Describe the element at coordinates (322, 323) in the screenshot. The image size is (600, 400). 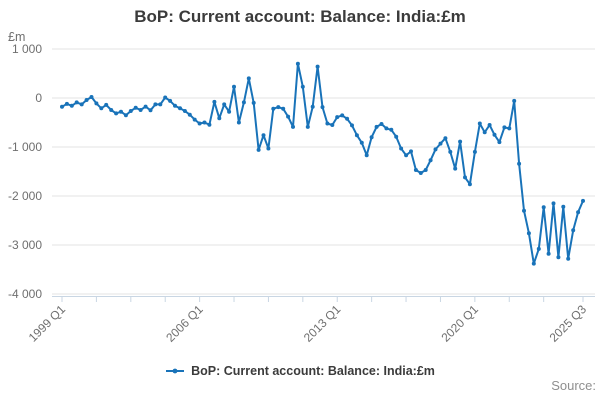
I see `x-axis-tick-label: 2013 Q1` at that location.